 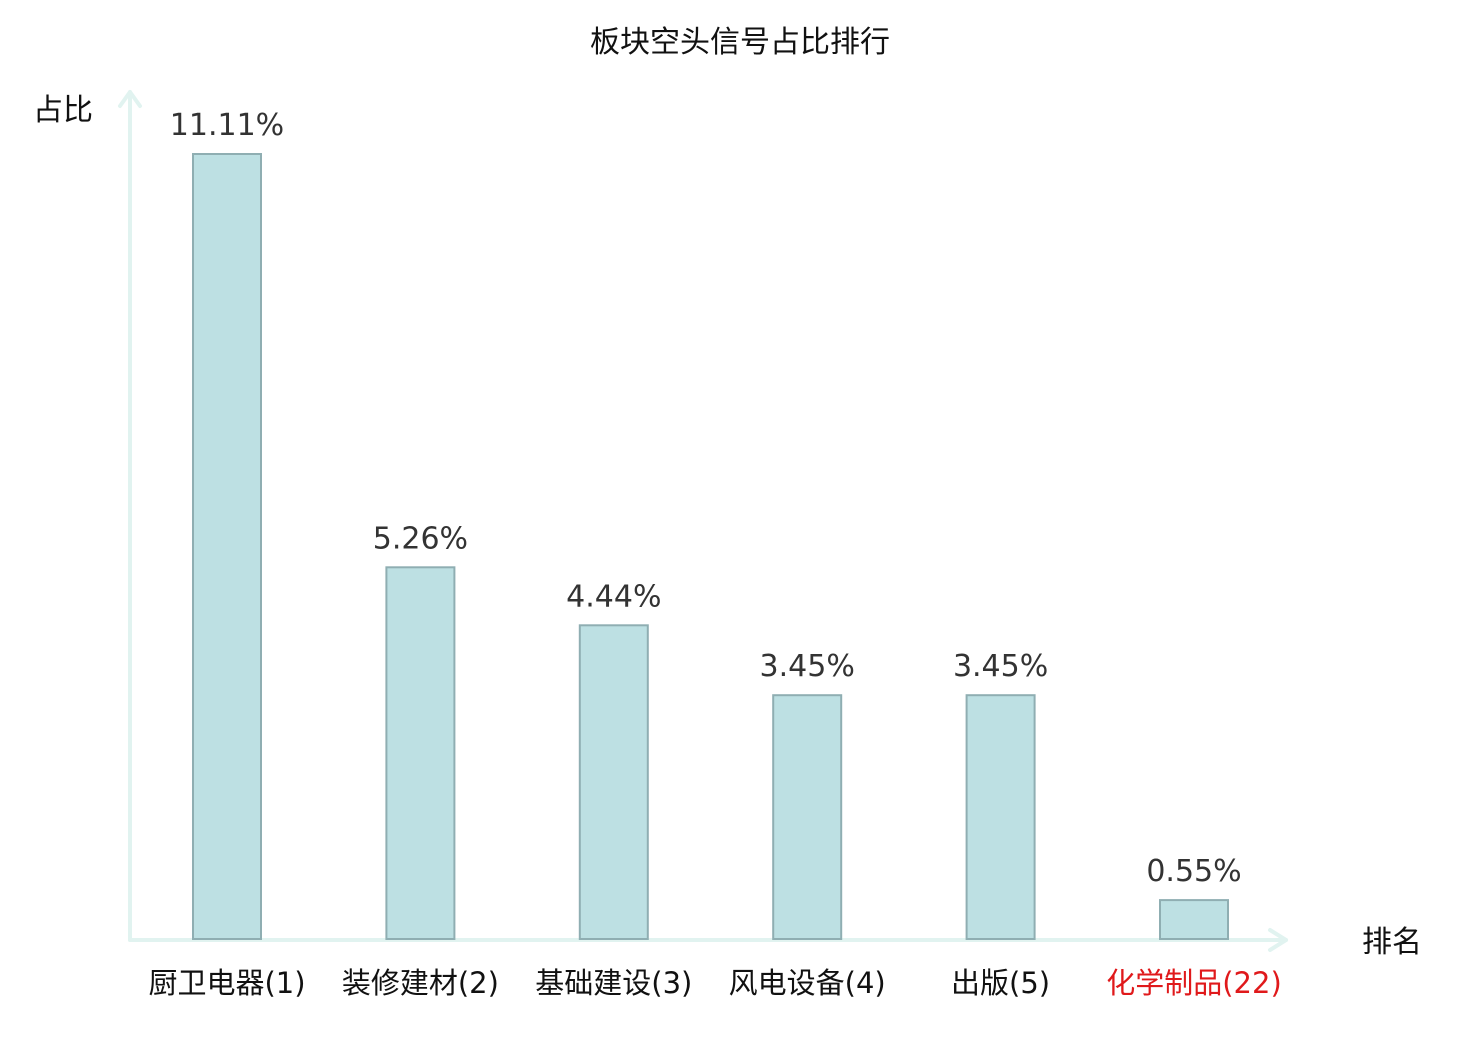 What do you see at coordinates (613, 596) in the screenshot?
I see `data-label-3: 4.44%` at bounding box center [613, 596].